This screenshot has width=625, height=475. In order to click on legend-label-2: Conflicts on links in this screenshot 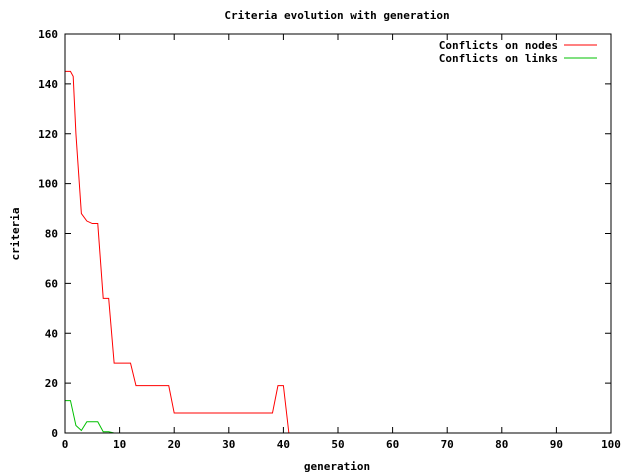, I will do `click(498, 58)`.